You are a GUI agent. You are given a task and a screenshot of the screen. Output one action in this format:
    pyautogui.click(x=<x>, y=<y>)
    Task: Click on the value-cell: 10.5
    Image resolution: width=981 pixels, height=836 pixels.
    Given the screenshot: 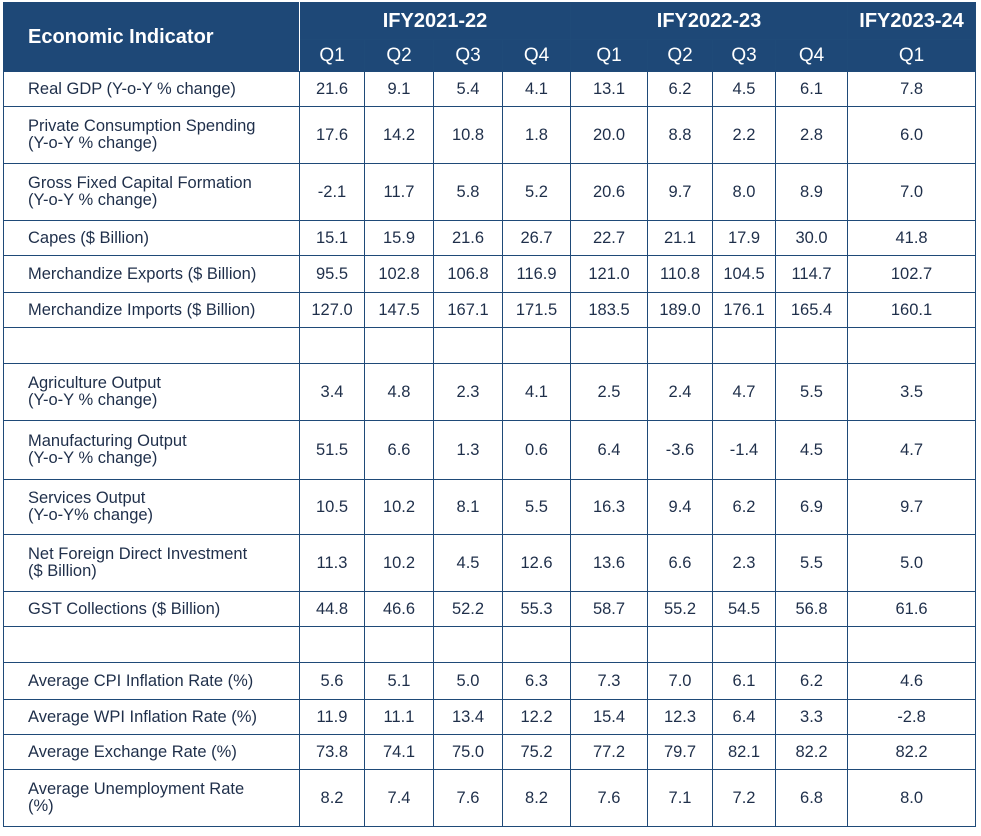 What is the action you would take?
    pyautogui.click(x=332, y=507)
    